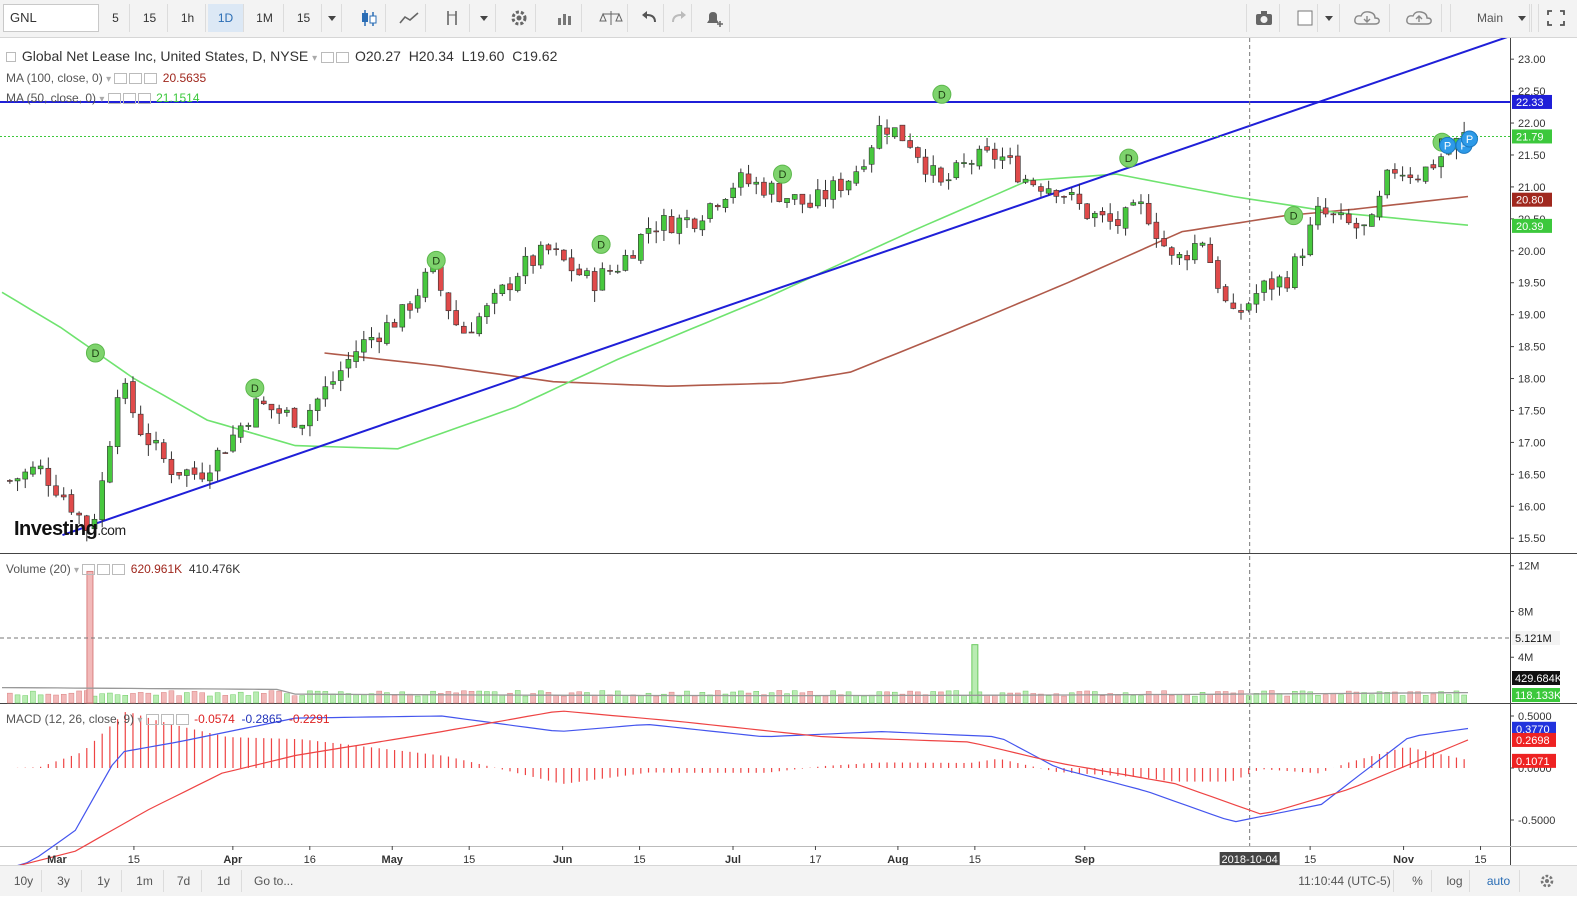 This screenshot has height=899, width=1577. I want to click on symbol-input: GNL, so click(51, 18).